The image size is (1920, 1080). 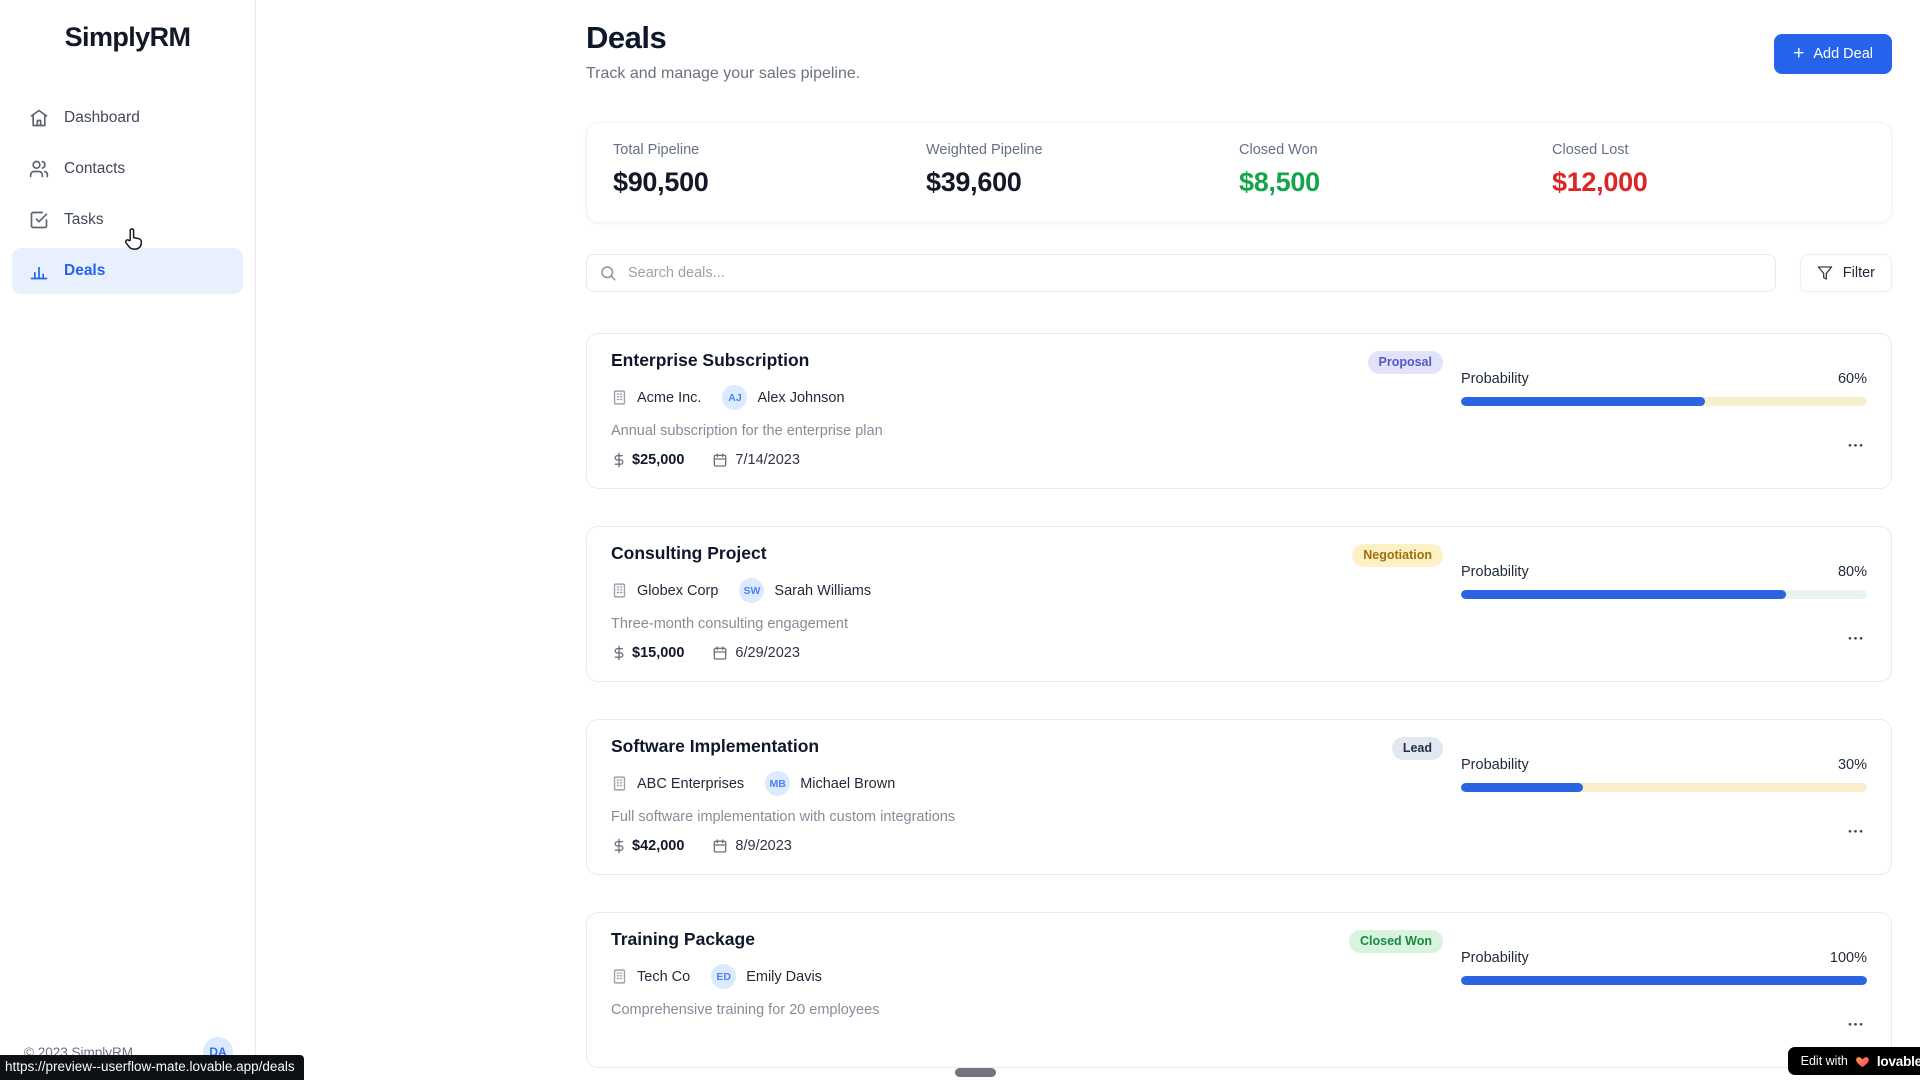 I want to click on deal-meta-row: Globex Corp SW Sarah Williams, so click(x=981, y=590).